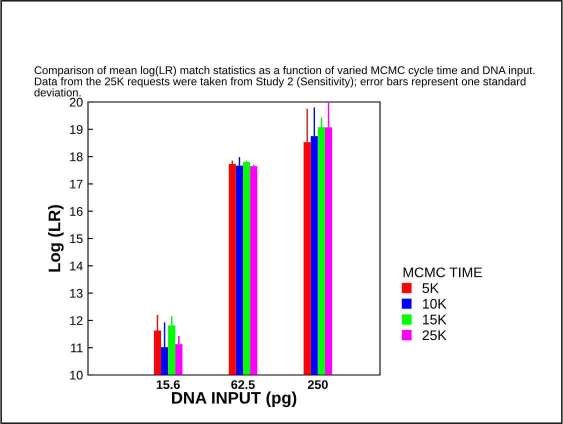 The image size is (563, 424). I want to click on y-tick-label: 17, so click(76, 184).